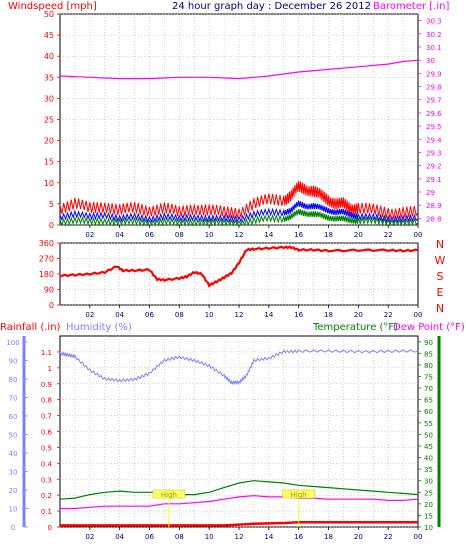 This screenshot has height=555, width=466. Describe the element at coordinates (13, 510) in the screenshot. I see `humidity-y-tick-label: 10` at that location.